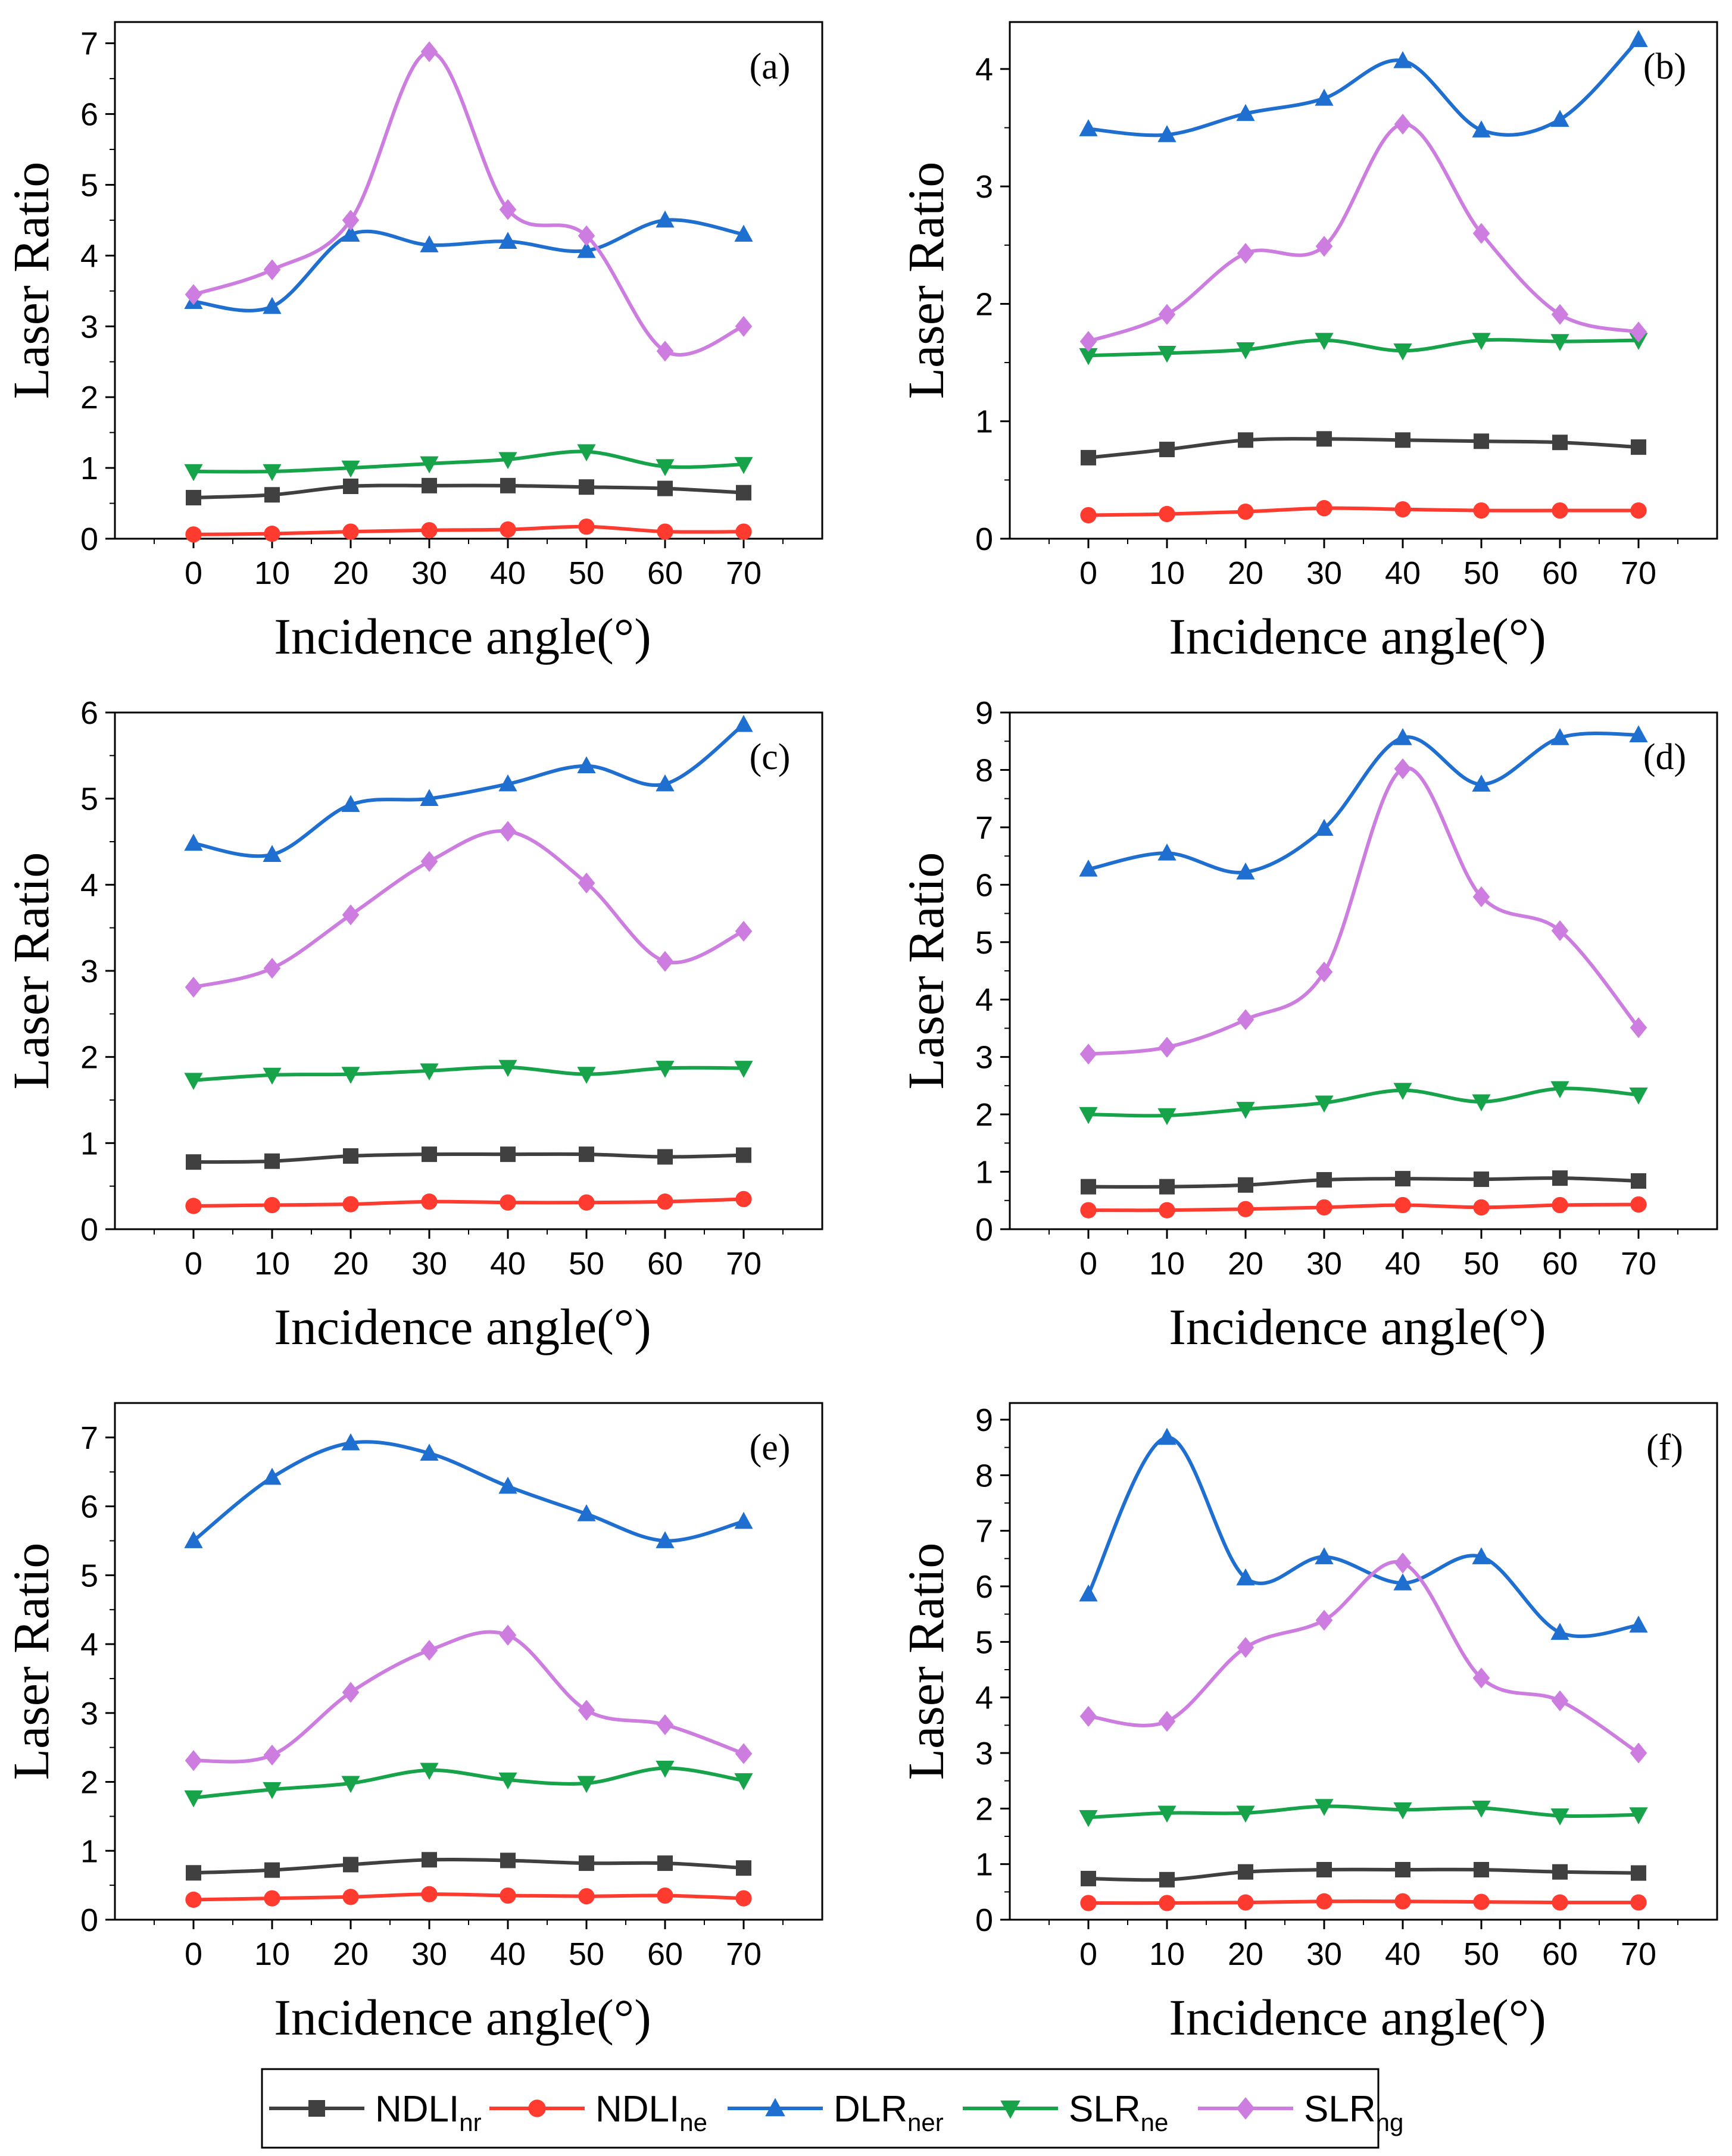 This screenshot has width=1732, height=2156. What do you see at coordinates (89, 256) in the screenshot?
I see `y-tick-label: 4` at bounding box center [89, 256].